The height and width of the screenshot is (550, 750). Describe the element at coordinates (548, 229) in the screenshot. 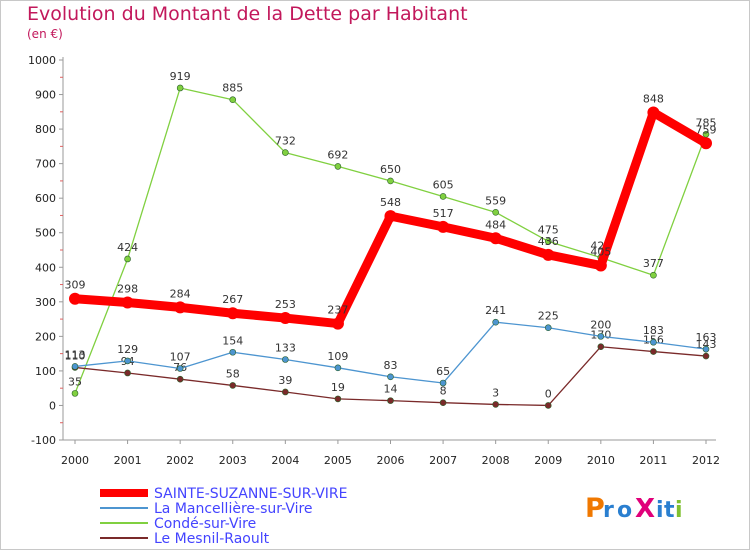

I see `data-label: 475` at that location.